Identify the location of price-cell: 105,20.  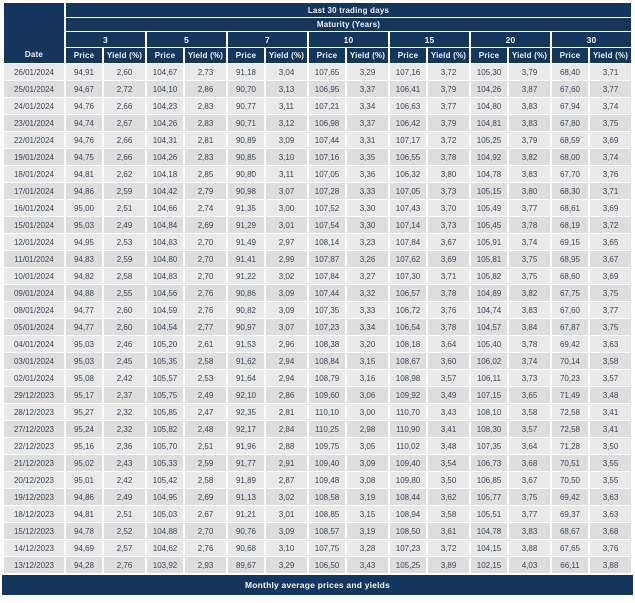
(165, 344).